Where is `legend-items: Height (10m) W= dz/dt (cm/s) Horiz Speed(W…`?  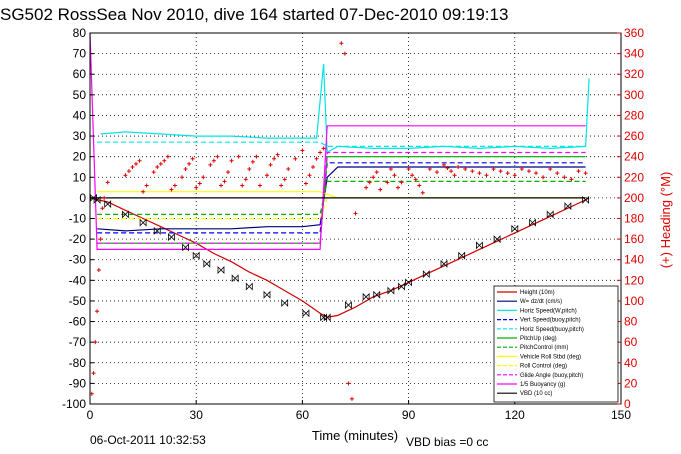 legend-items: Height (10m) W= dz/dt (cm/s) Horiz Speed(W… is located at coordinates (540, 343).